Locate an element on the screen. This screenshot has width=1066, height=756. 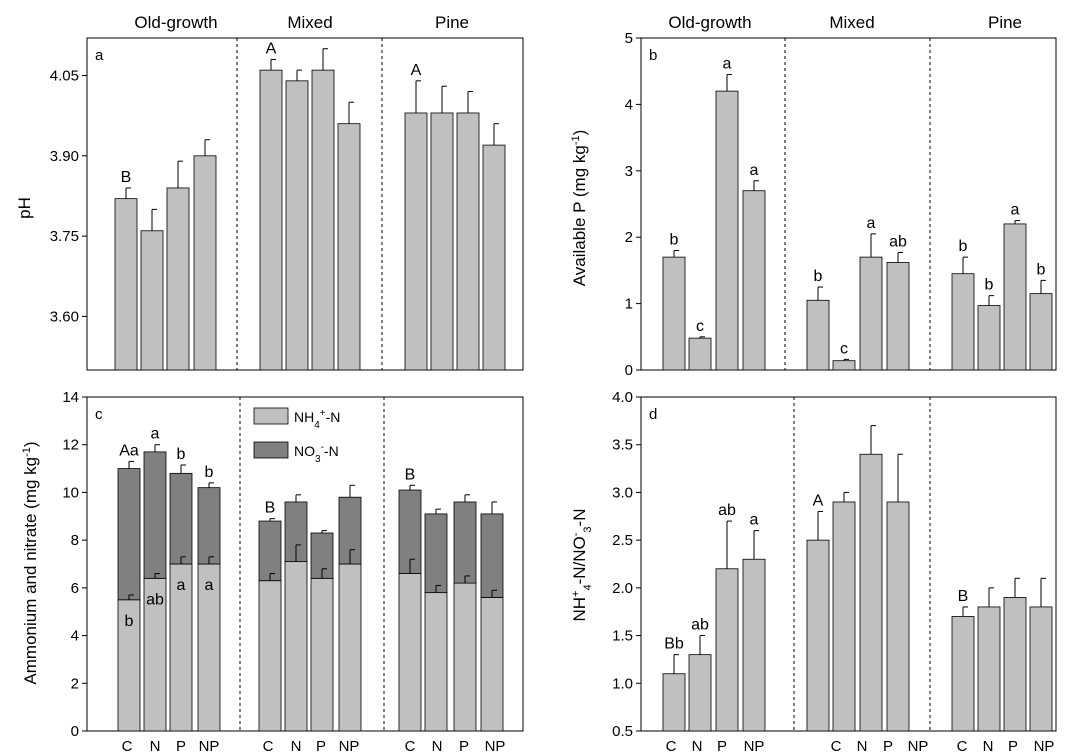
significance-letter: Aa is located at coordinates (129, 450).